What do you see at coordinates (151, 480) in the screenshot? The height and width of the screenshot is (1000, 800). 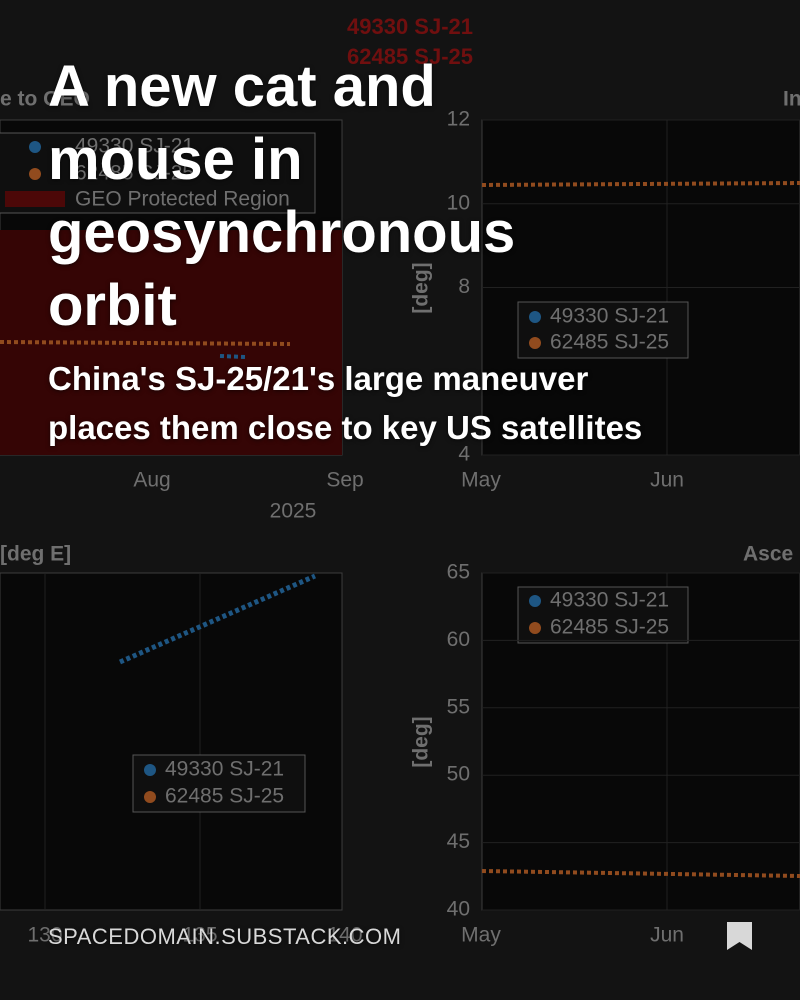 I see `x-tick-label: Aug` at bounding box center [151, 480].